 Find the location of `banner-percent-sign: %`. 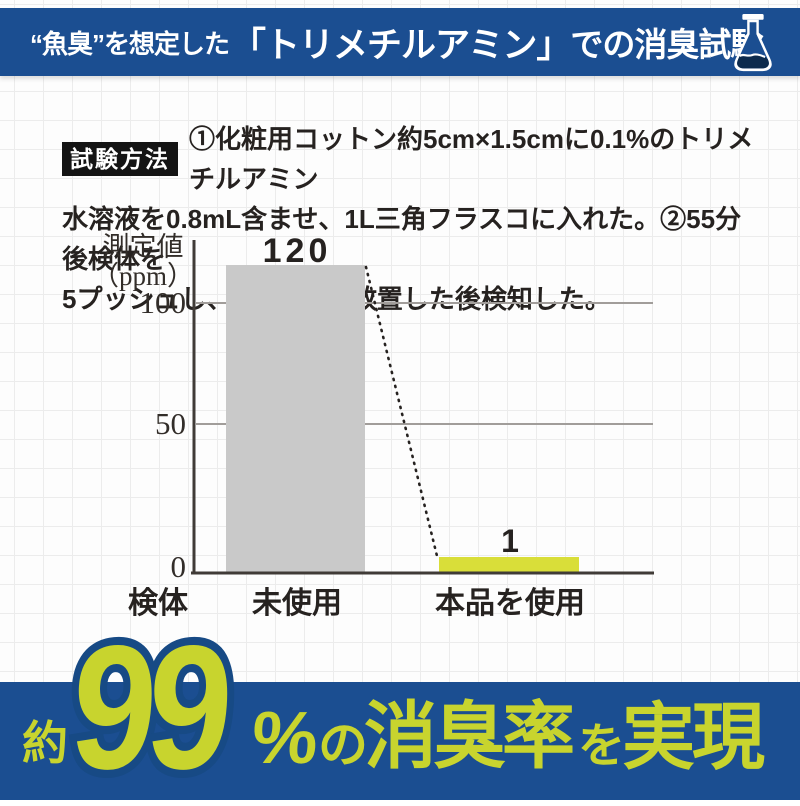

banner-percent-sign: % is located at coordinates (285, 737).